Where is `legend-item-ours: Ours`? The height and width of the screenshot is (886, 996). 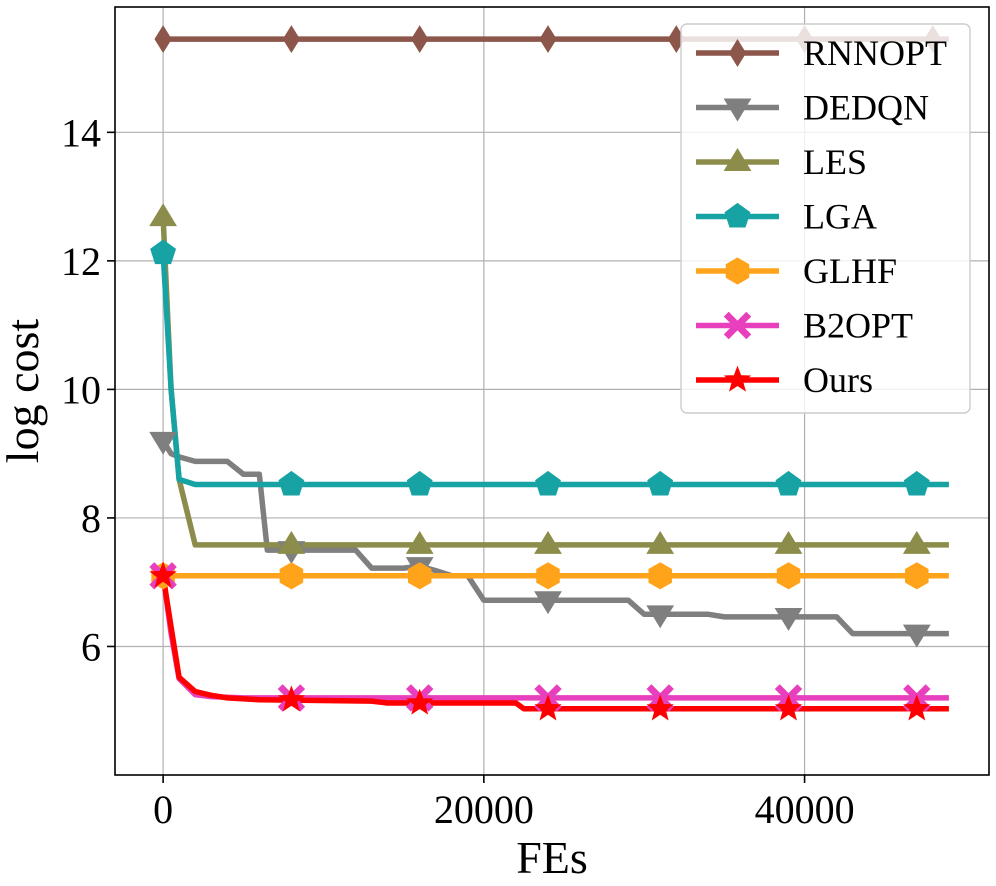 legend-item-ours: Ours is located at coordinates (784, 380).